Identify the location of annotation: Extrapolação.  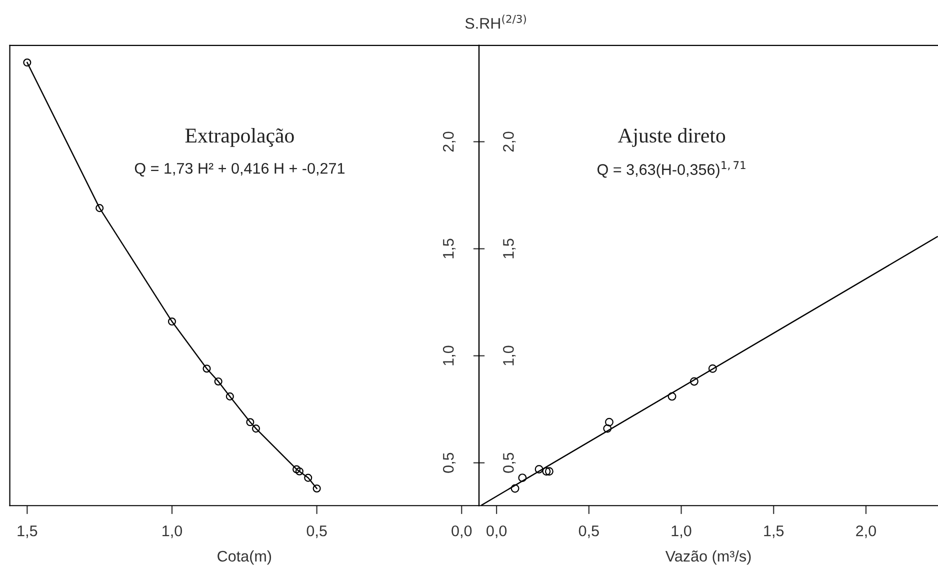
(239, 137).